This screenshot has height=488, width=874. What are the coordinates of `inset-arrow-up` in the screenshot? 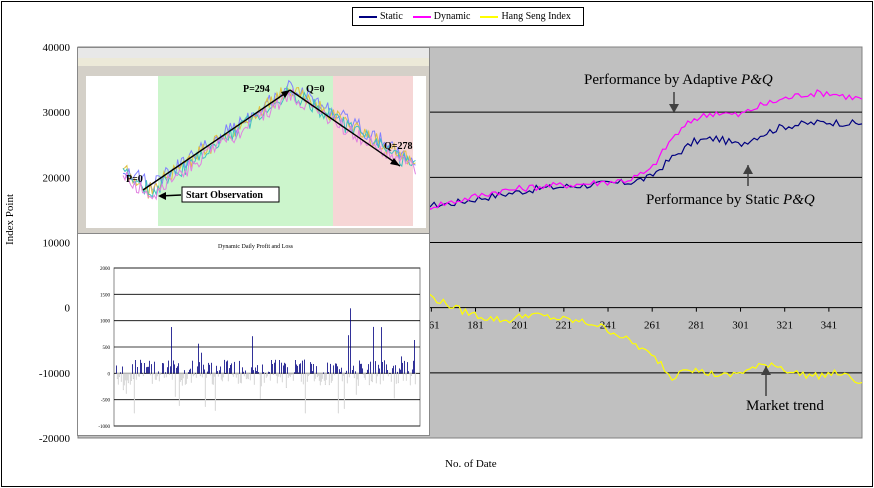 It's located at (216, 140).